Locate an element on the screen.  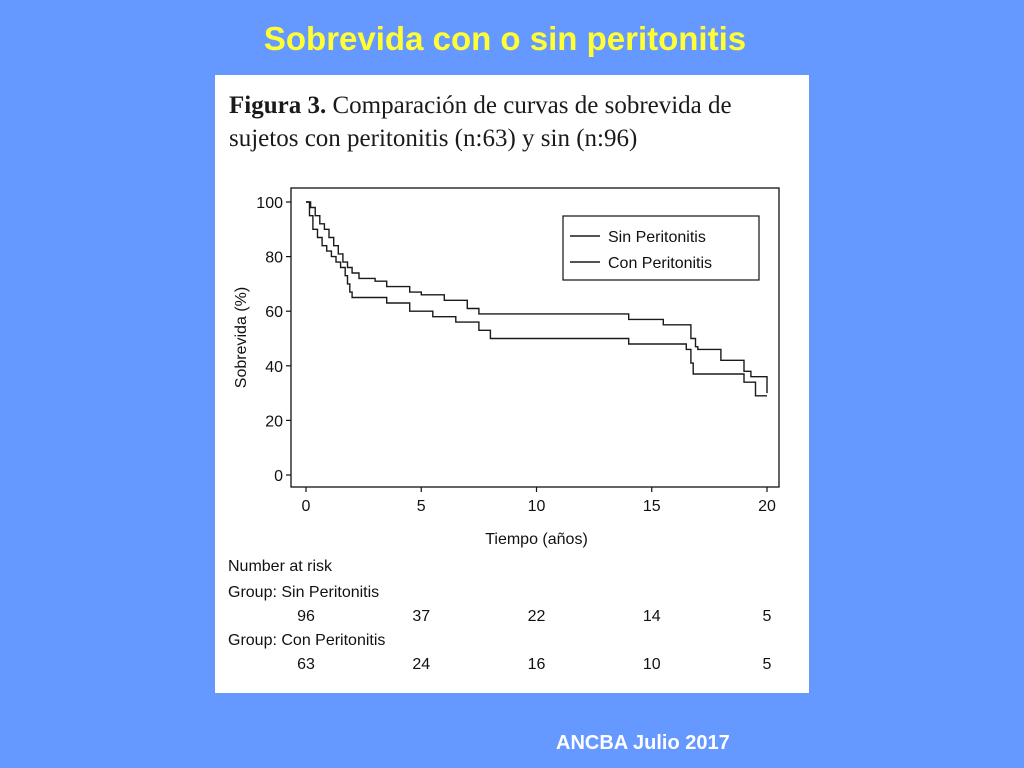
risk-count: 24 is located at coordinates (421, 664).